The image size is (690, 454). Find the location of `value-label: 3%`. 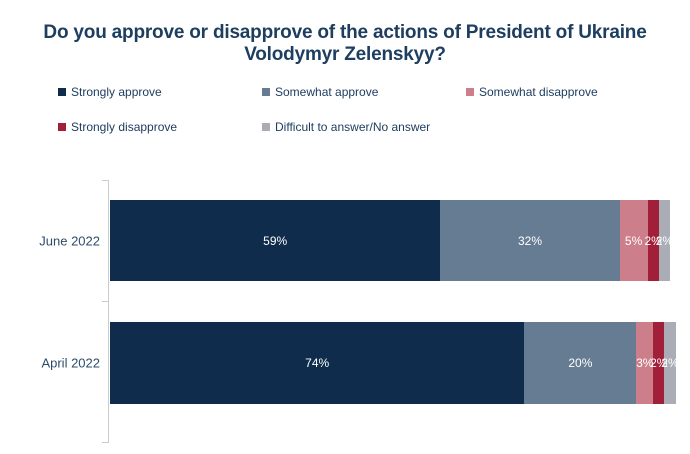

value-label: 3% is located at coordinates (645, 363).